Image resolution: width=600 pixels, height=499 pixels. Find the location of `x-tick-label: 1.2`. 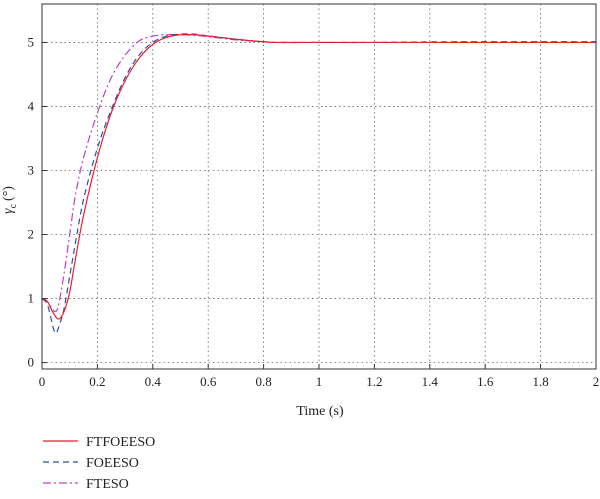

x-tick-label: 1.2 is located at coordinates (374, 381).